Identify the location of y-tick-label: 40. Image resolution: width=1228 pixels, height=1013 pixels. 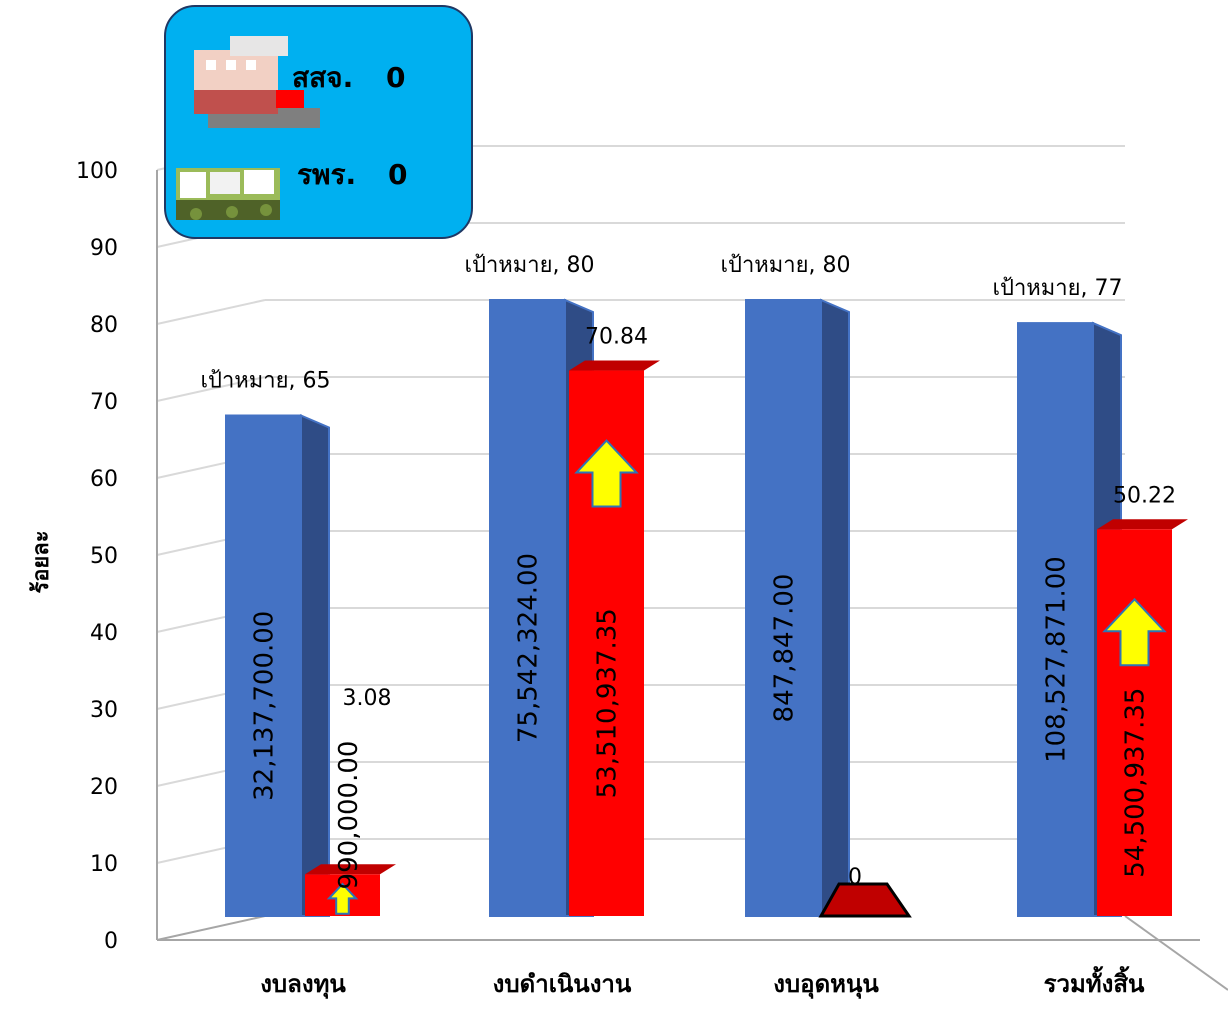
(104, 633).